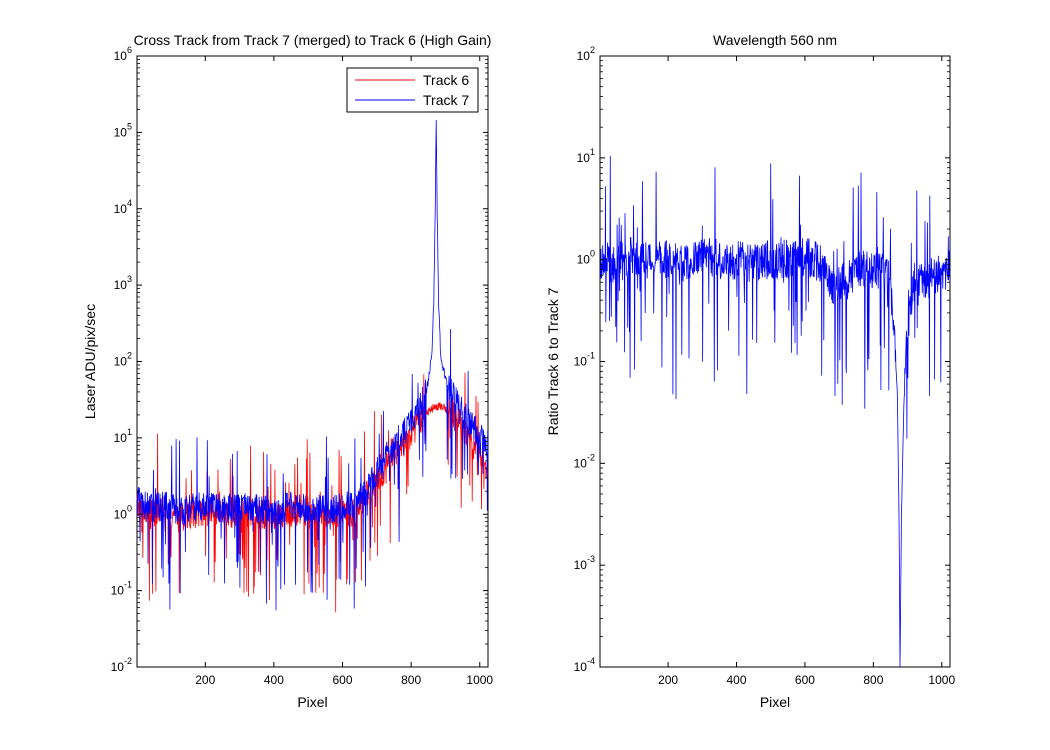 Image resolution: width=1050 pixels, height=750 pixels. Describe the element at coordinates (553, 361) in the screenshot. I see `y-axis-label: Ratio Track 6 to Track 7` at that location.